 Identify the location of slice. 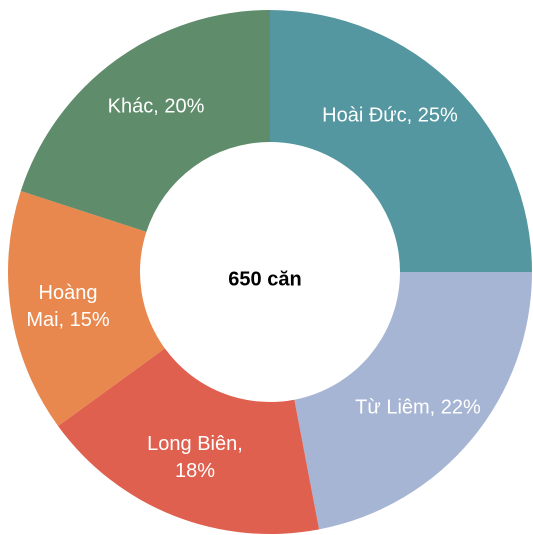
(86, 308).